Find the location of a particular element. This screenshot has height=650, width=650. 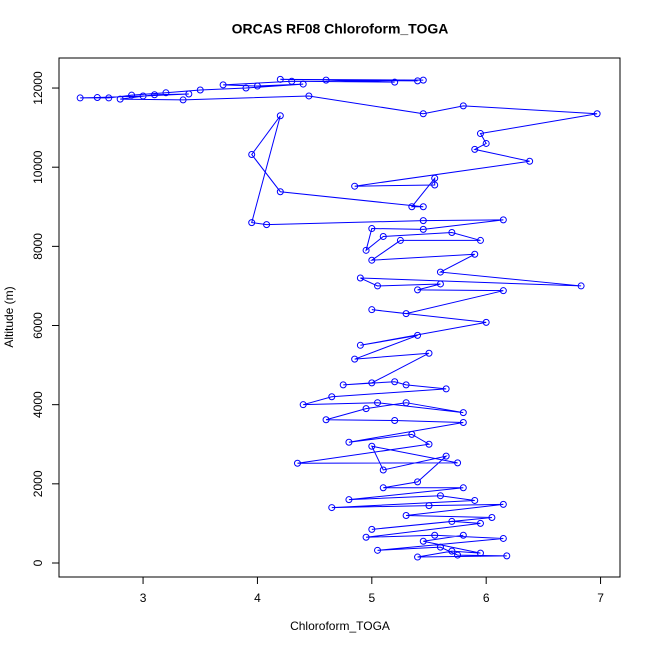

y-tick-label: 2000 is located at coordinates (38, 483).